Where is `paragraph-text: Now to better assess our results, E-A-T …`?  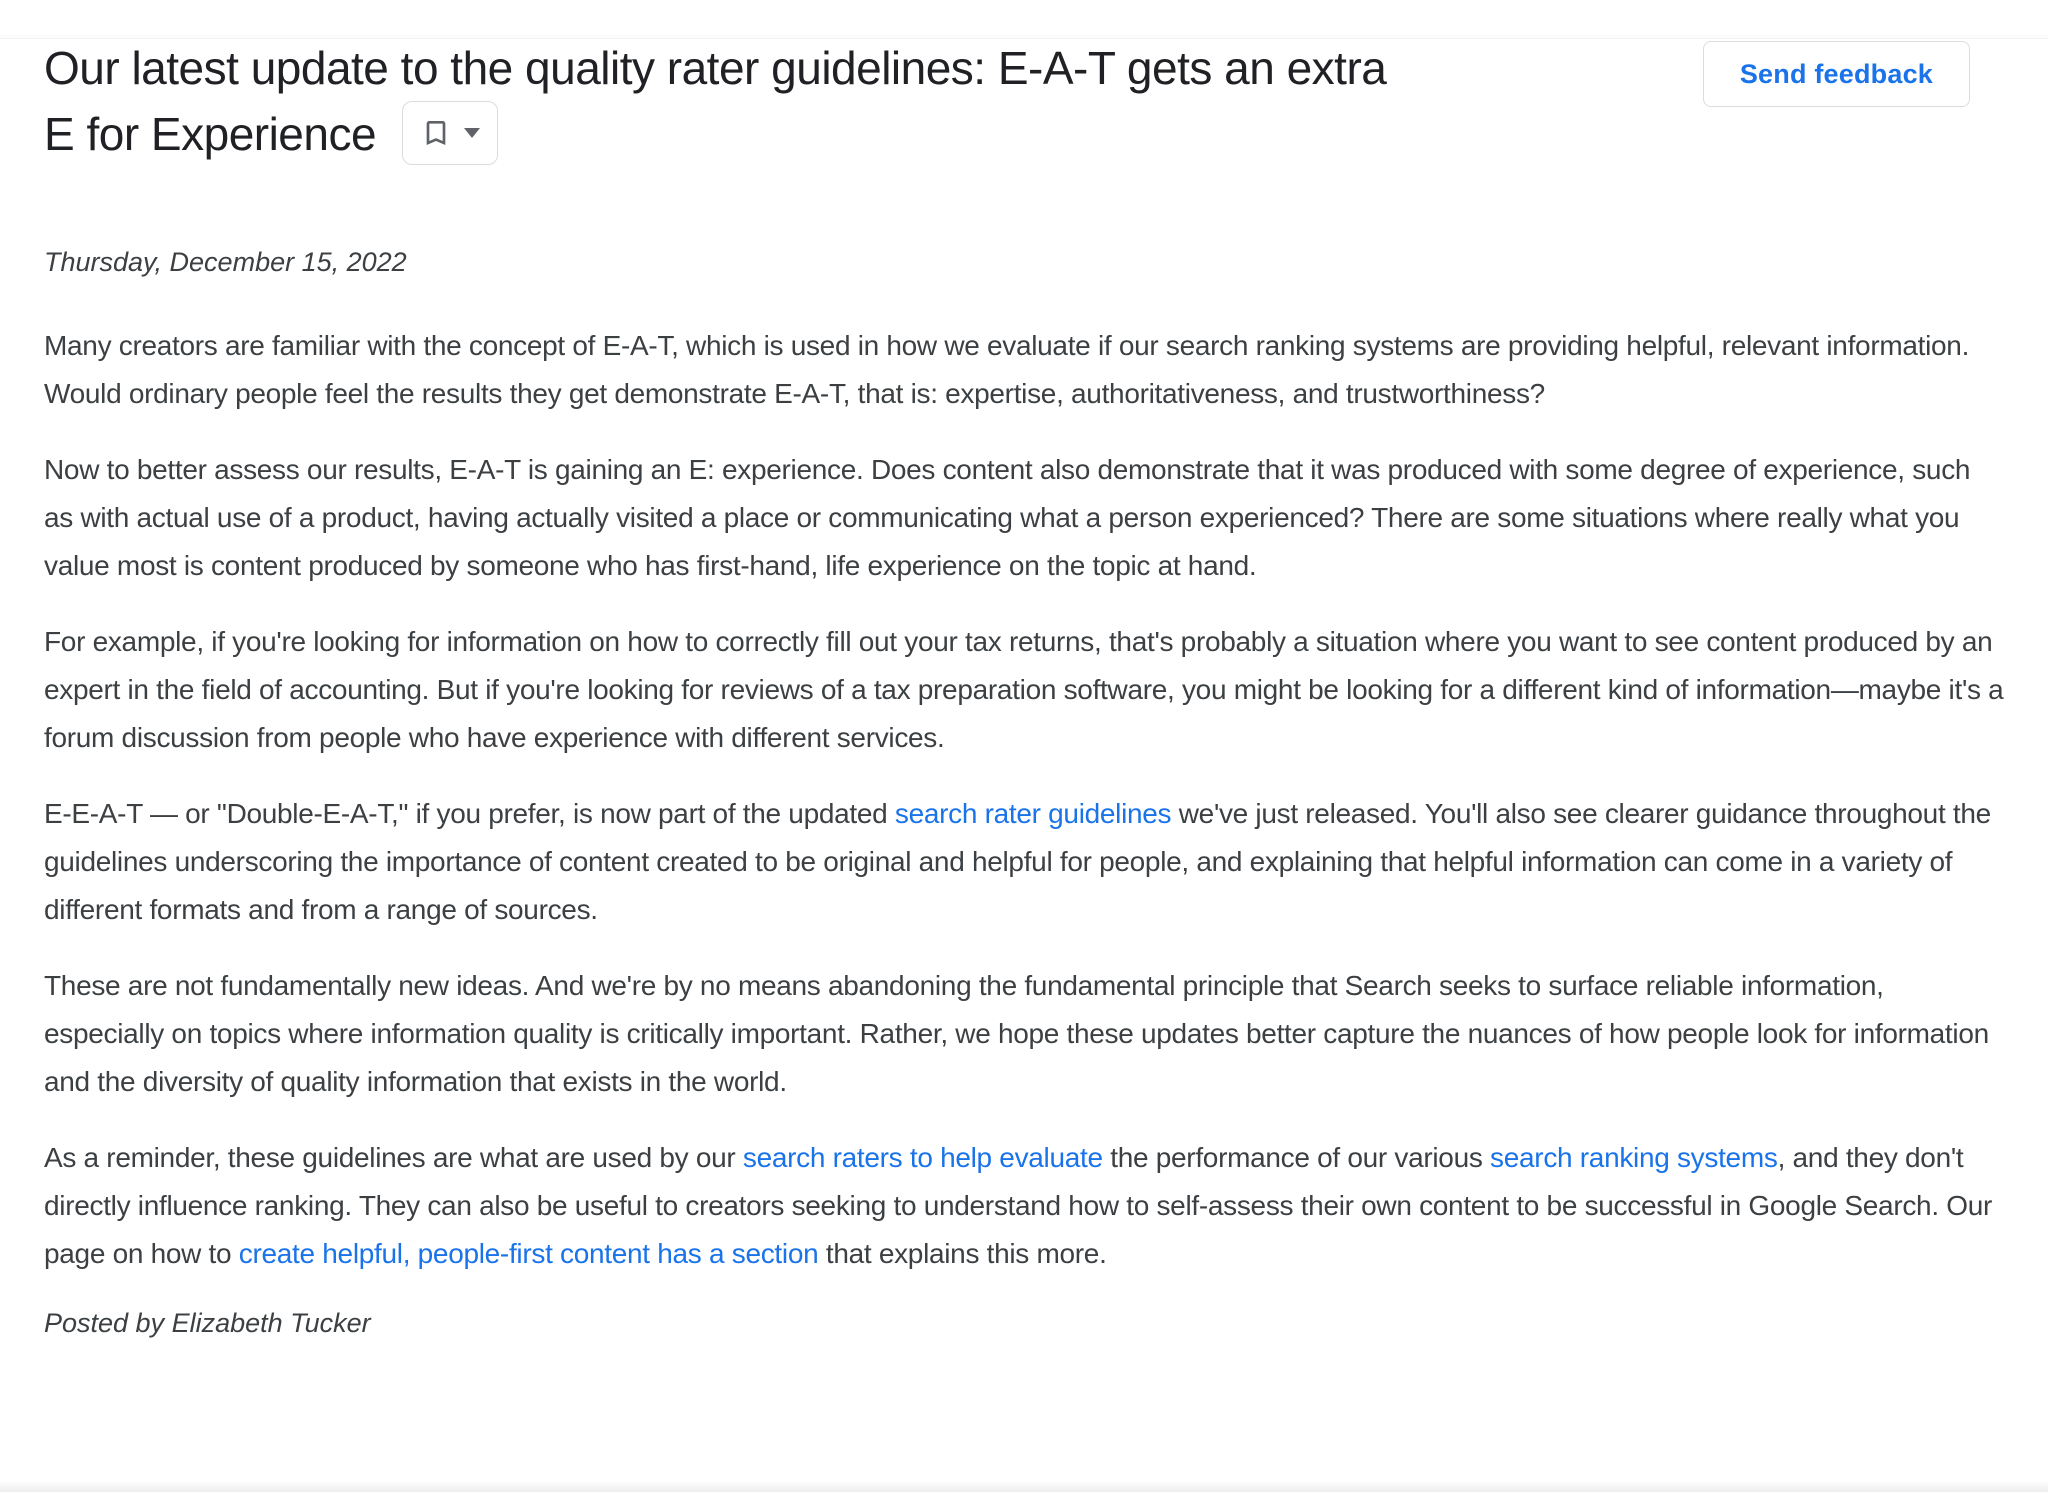 paragraph-text: Now to better assess our results, E-A-T … is located at coordinates (1007, 517).